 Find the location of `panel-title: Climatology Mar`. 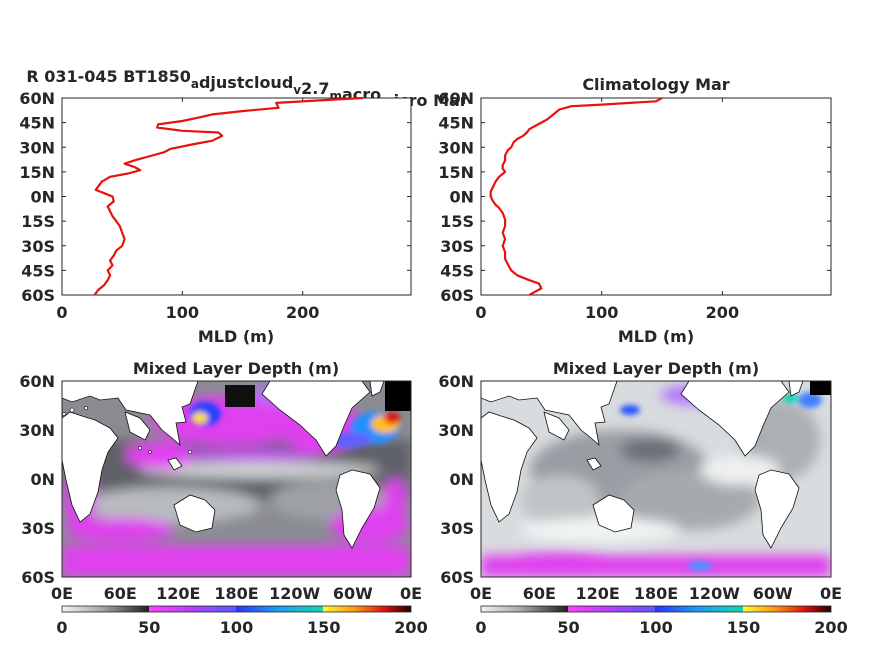

panel-title: Climatology Mar is located at coordinates (655, 84).